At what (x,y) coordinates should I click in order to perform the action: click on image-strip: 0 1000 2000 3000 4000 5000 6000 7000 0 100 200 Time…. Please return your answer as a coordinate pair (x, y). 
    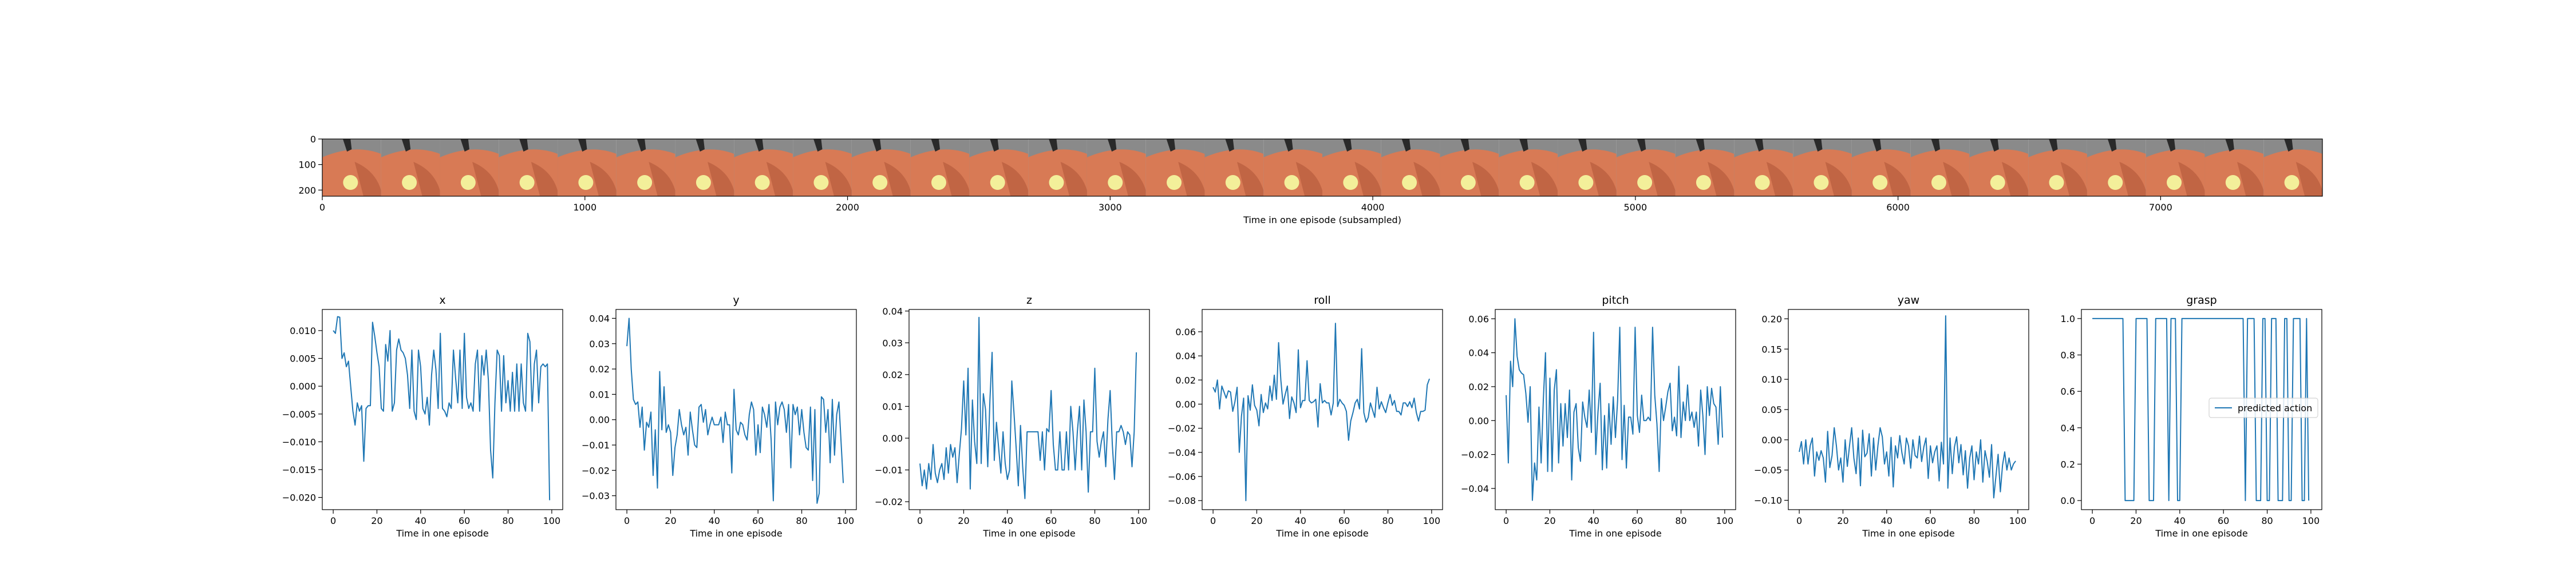
    Looking at the image, I should click on (1310, 179).